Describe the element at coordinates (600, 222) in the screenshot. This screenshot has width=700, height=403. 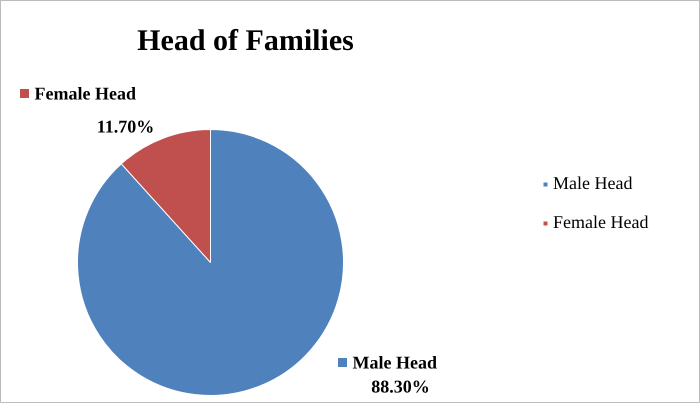
I see `category-label: Female Head` at that location.